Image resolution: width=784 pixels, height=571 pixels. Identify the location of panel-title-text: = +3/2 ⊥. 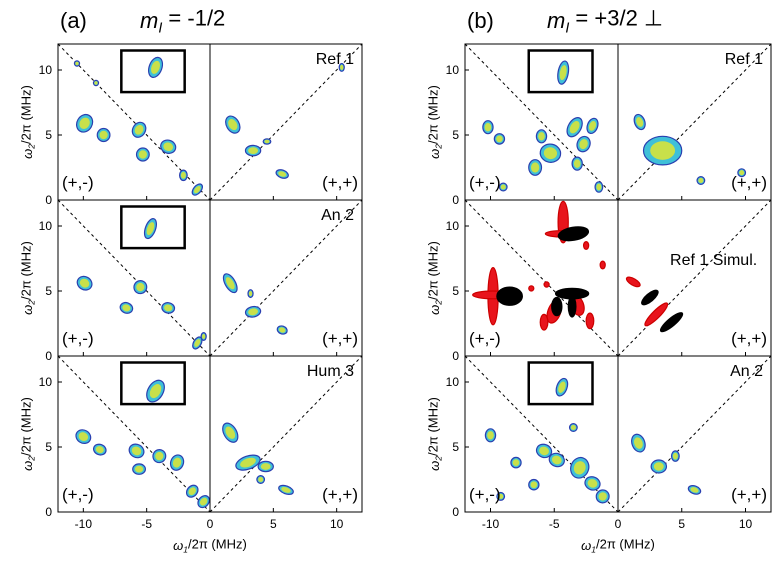
(616, 18).